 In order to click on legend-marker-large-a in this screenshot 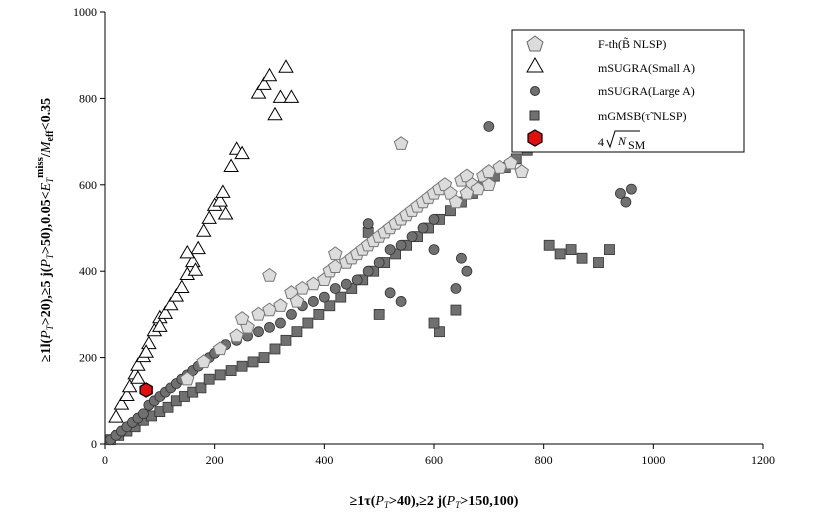, I will do `click(535, 91)`.